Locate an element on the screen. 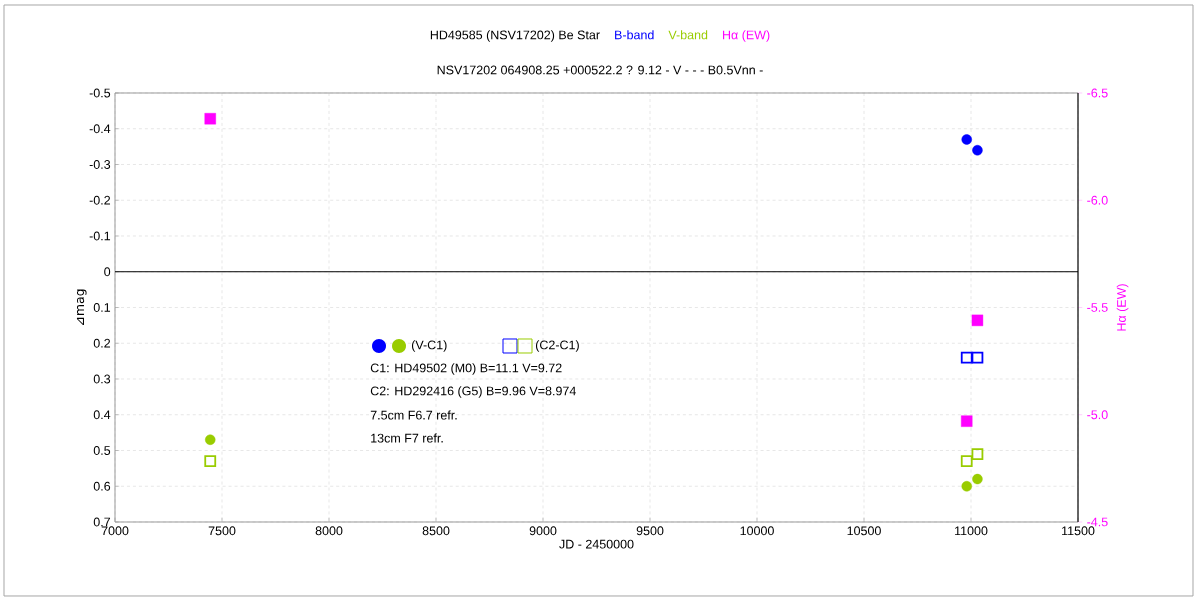 The height and width of the screenshot is (600, 1200). annotation: (V-C1) is located at coordinates (429, 346).